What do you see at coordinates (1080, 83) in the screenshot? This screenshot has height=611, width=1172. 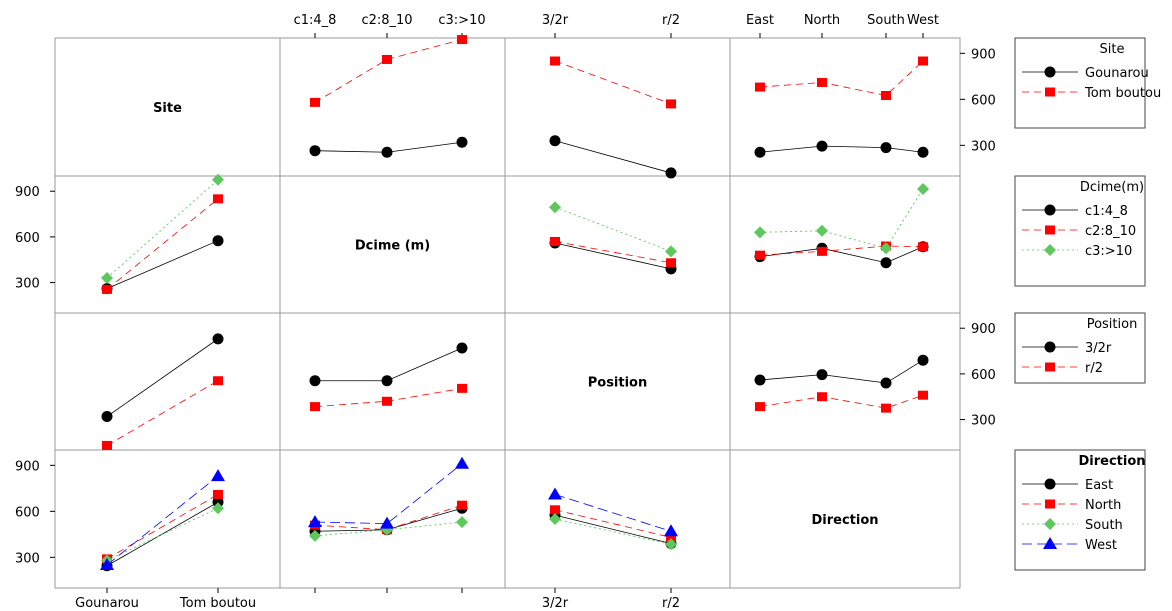 I see `legend-box-site` at bounding box center [1080, 83].